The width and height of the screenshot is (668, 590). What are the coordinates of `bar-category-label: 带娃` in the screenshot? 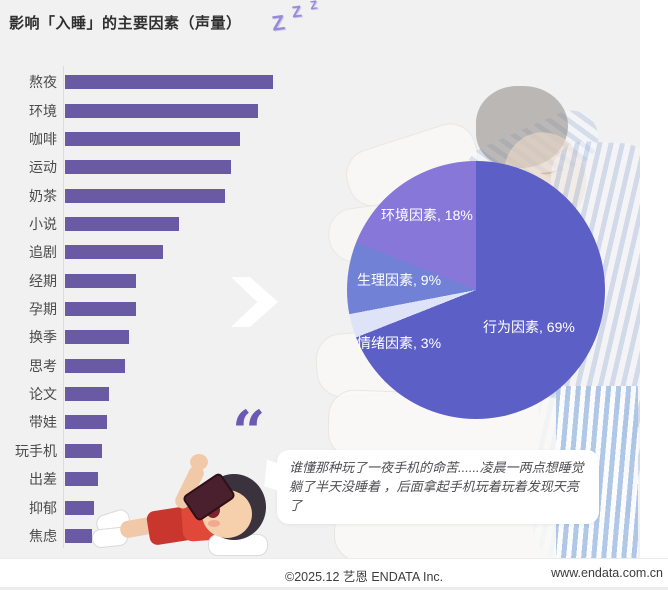 It's located at (43, 422).